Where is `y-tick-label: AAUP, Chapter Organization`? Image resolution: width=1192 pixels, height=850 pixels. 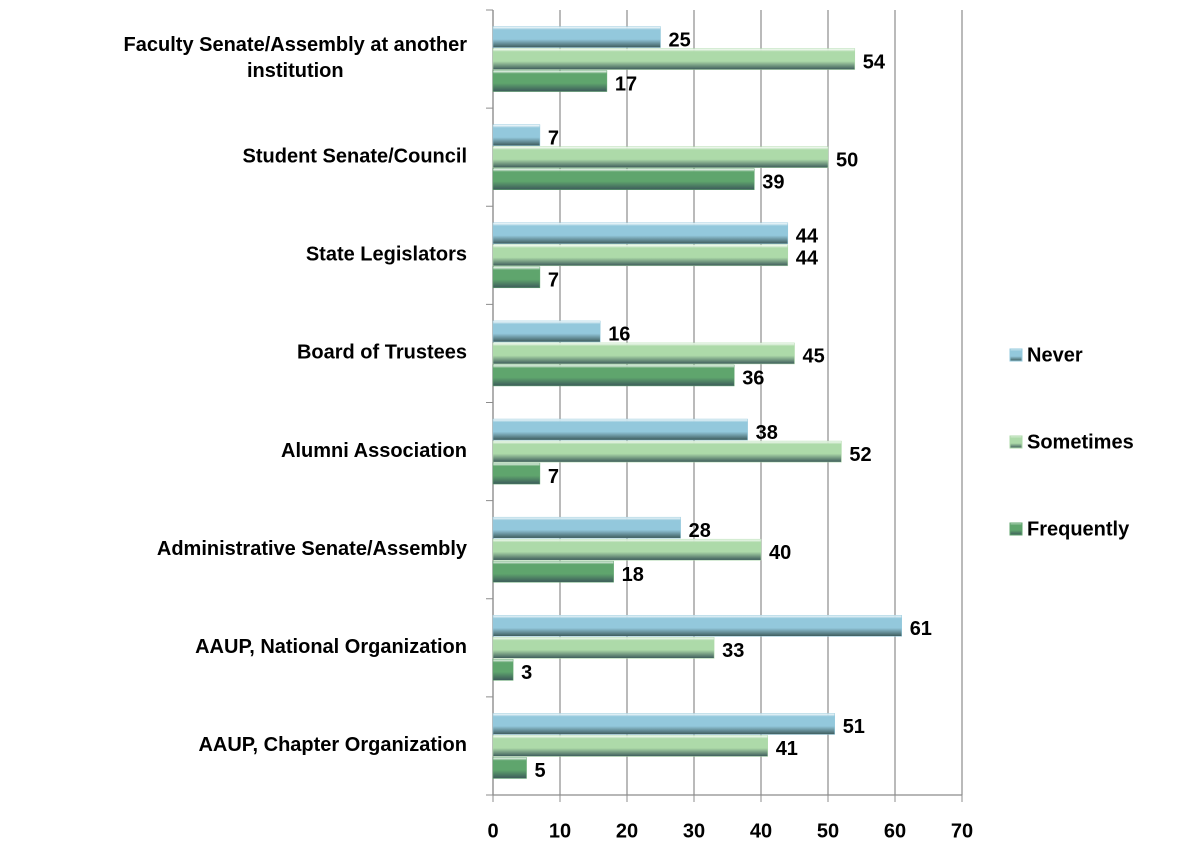
y-tick-label: AAUP, Chapter Organization is located at coordinates (332, 745).